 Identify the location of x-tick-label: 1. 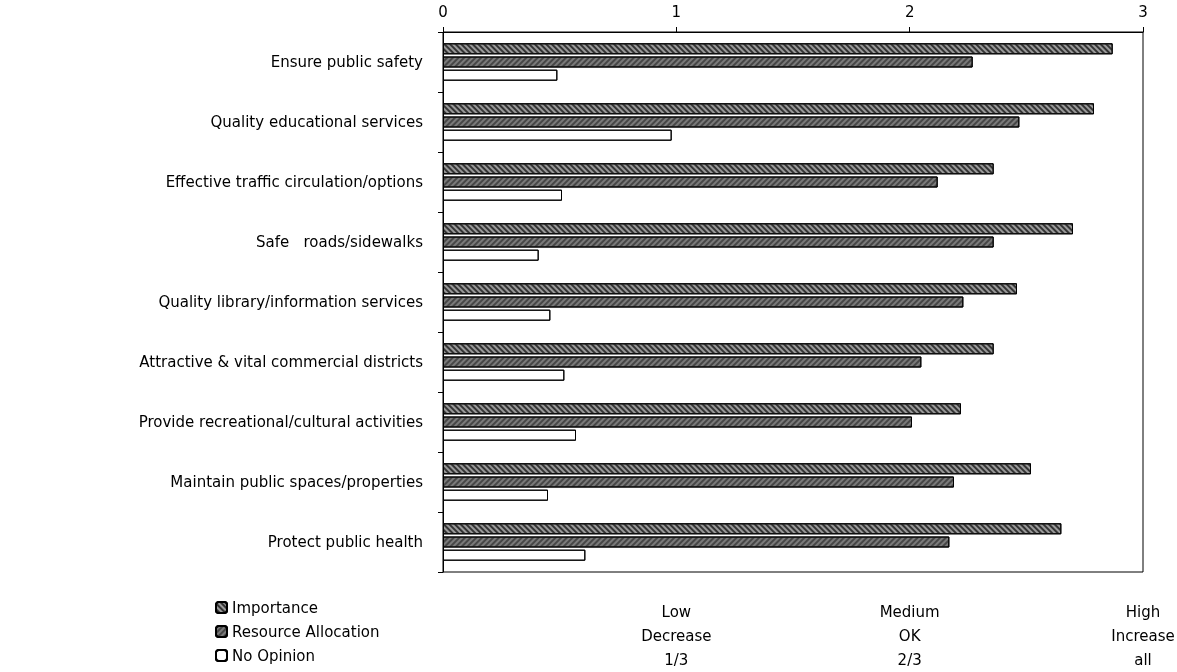
(676, 12).